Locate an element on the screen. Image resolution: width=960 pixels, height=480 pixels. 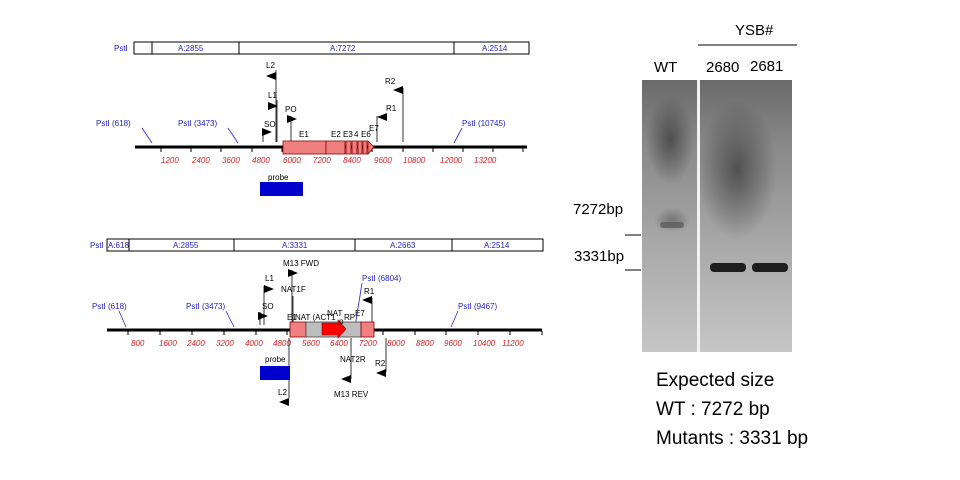
expected-mutants: Mutants : 3331 bp is located at coordinates (732, 438).